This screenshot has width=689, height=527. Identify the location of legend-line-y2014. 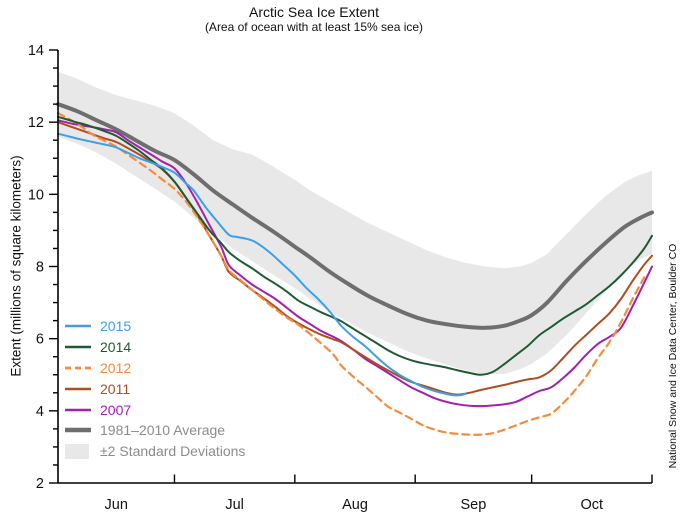
(78, 347).